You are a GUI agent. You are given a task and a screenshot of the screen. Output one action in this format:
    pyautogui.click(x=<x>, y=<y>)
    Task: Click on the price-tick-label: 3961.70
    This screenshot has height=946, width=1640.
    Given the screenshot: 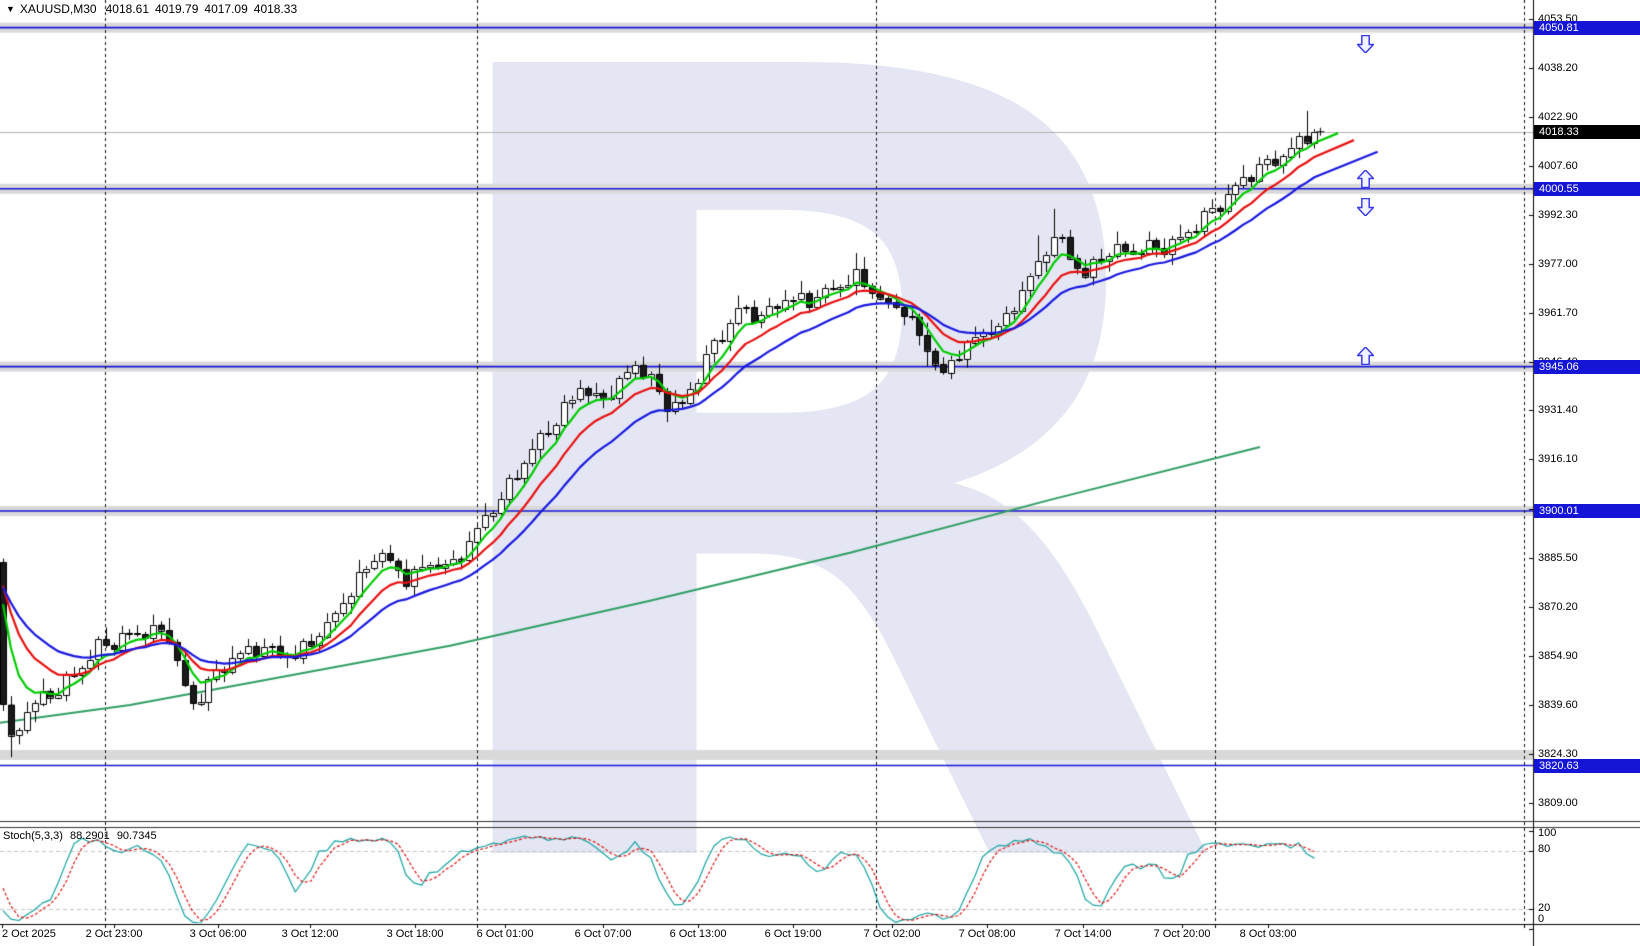 What is the action you would take?
    pyautogui.click(x=1558, y=313)
    